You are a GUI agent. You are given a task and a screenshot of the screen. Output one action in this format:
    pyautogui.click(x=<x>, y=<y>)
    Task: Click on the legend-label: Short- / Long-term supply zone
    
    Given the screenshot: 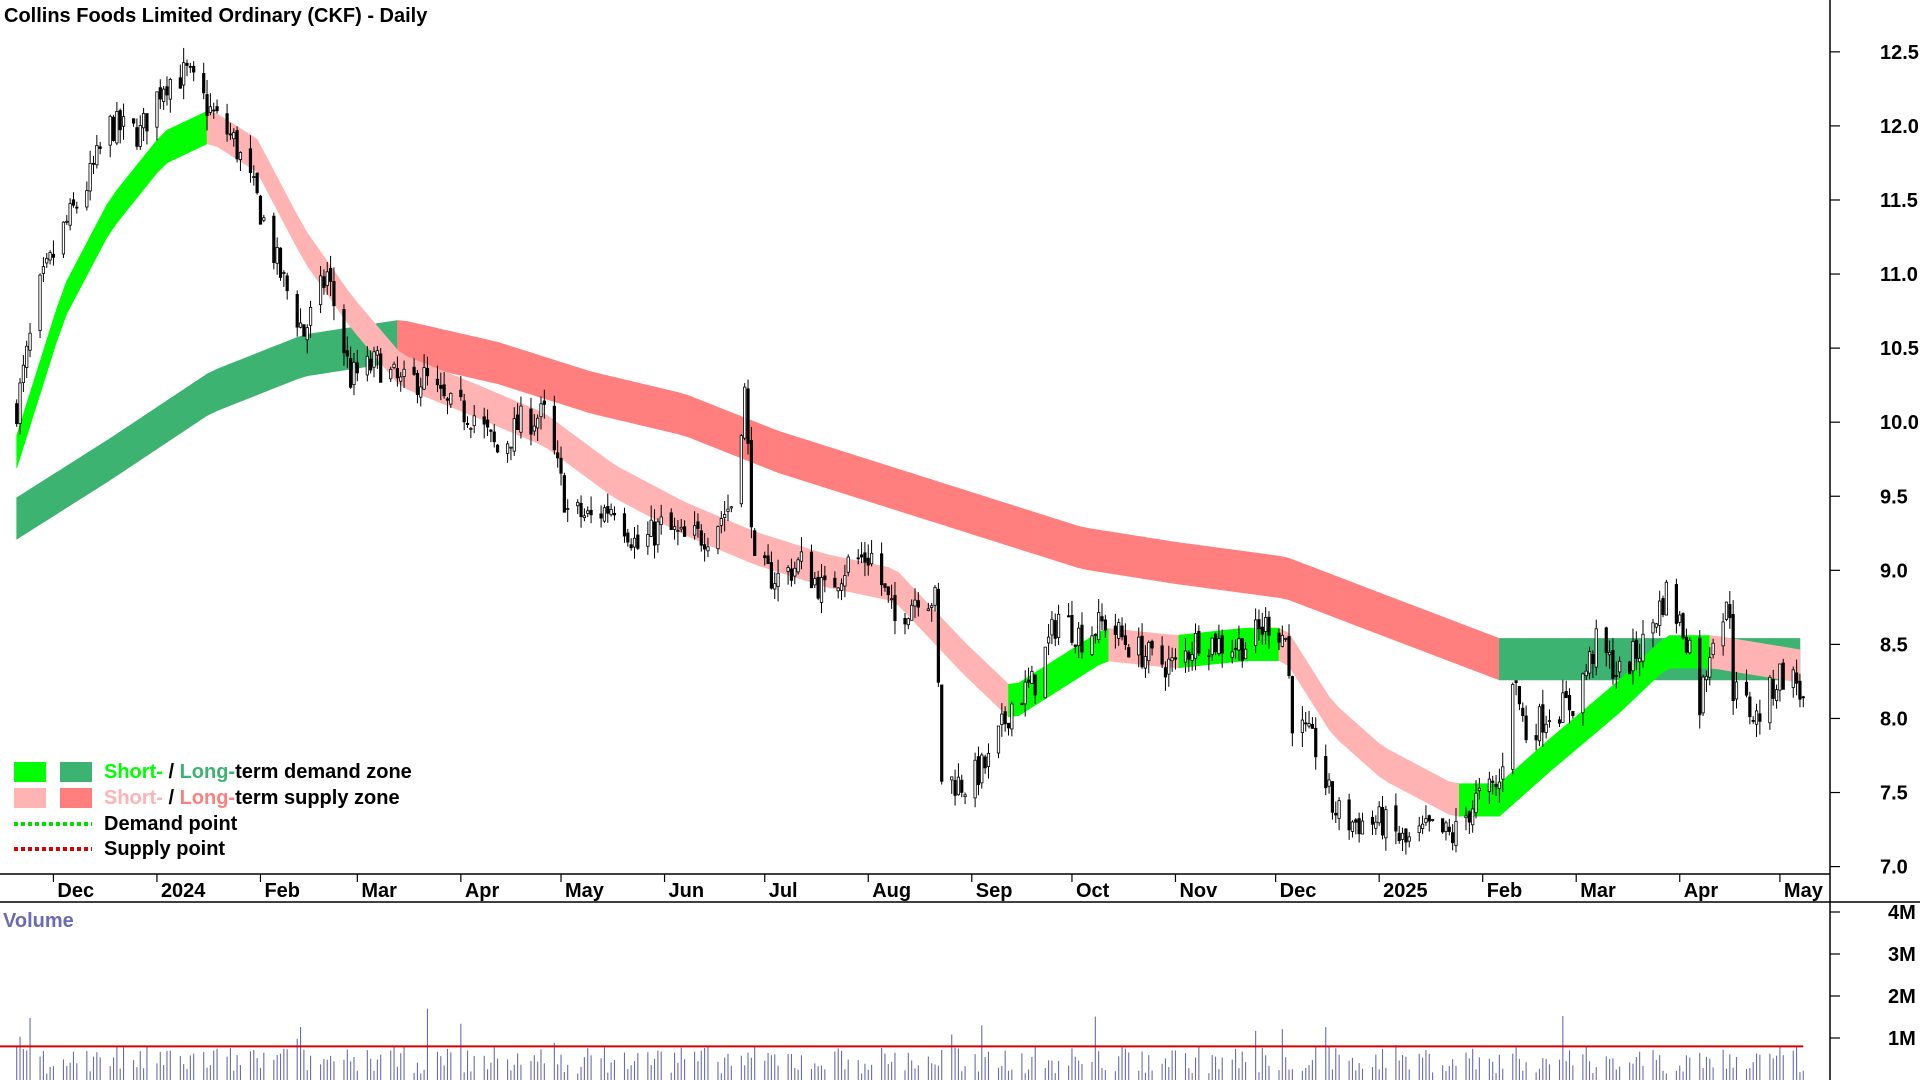 What is the action you would take?
    pyautogui.click(x=252, y=798)
    